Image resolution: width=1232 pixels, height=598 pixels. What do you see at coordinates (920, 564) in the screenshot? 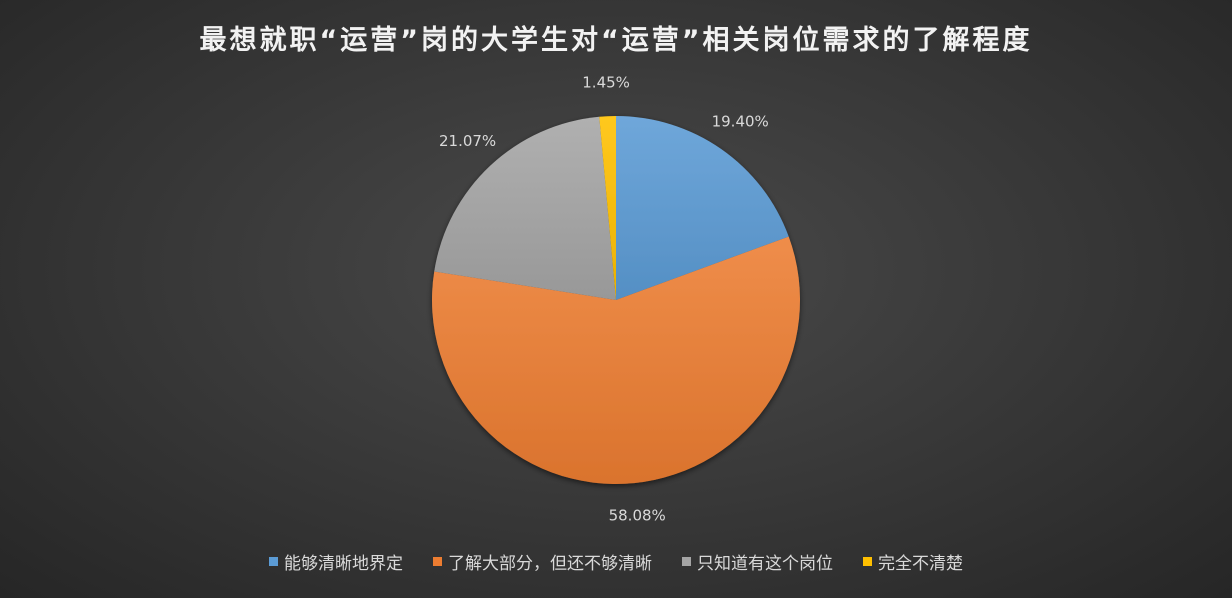
I see `legend-label-3: 完全不清楚` at bounding box center [920, 564].